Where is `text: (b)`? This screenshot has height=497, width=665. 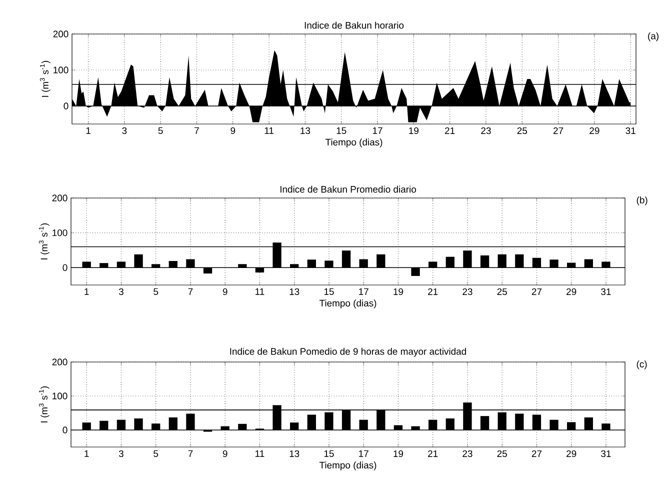 text: (b) is located at coordinates (642, 201).